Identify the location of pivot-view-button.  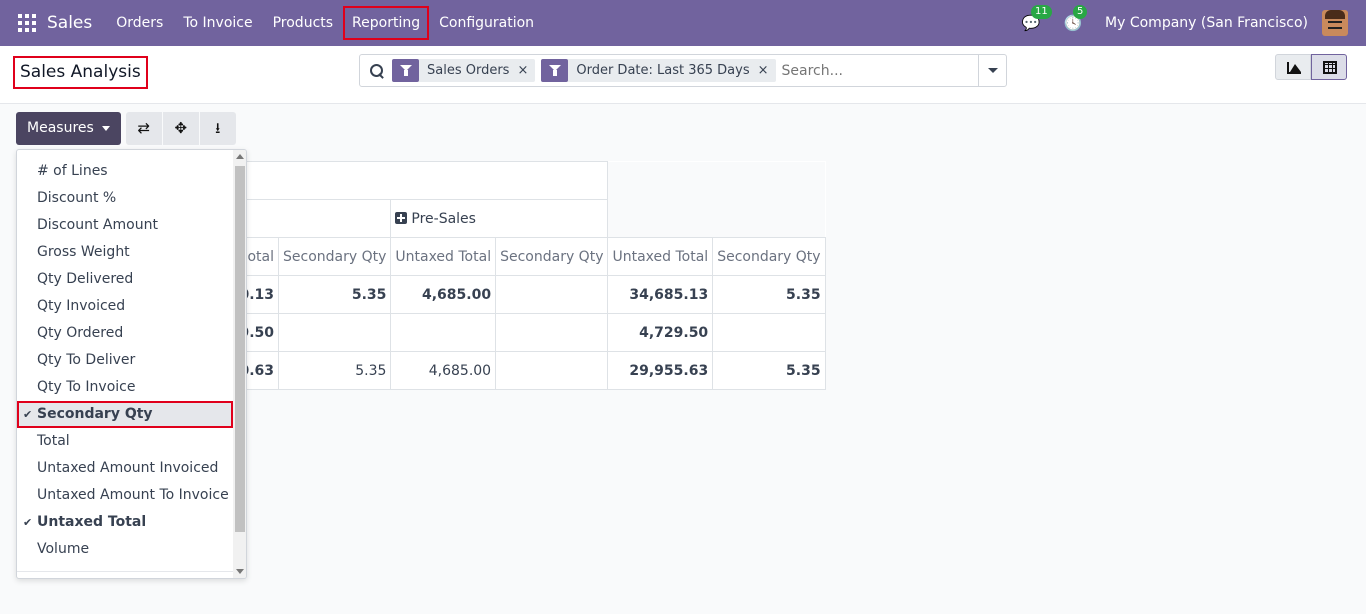
(1329, 67).